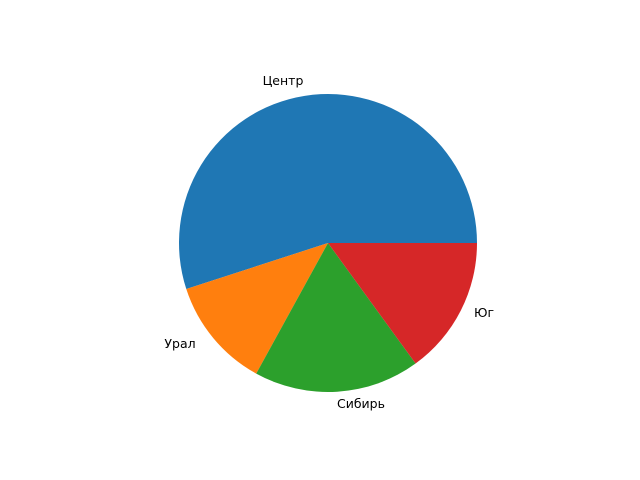 Image resolution: width=640 pixels, height=480 pixels. What do you see at coordinates (361, 404) in the screenshot?
I see `pie-slice-label-2: Сибирь` at bounding box center [361, 404].